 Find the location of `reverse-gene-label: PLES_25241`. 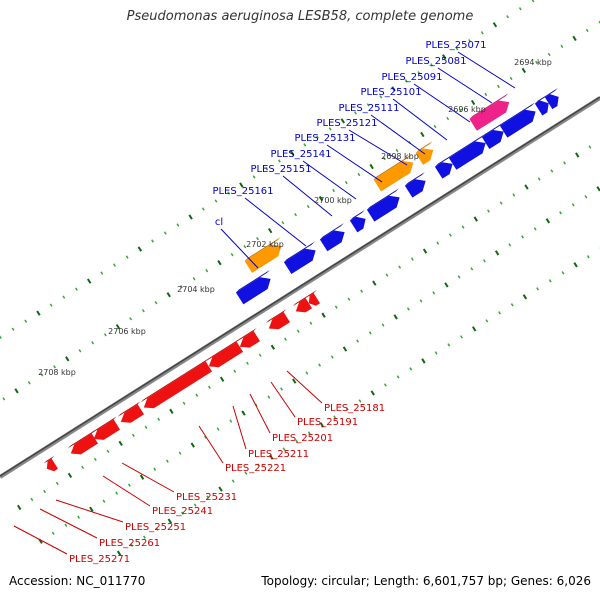

reverse-gene-label: PLES_25241 is located at coordinates (182, 511).